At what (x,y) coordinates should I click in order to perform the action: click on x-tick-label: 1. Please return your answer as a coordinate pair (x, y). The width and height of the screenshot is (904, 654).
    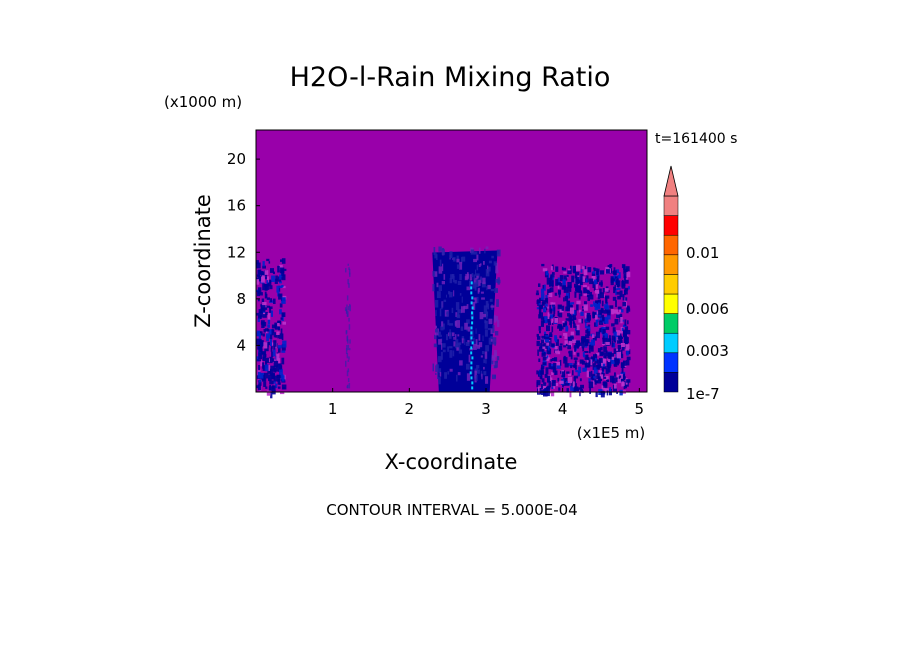
    Looking at the image, I should click on (333, 409).